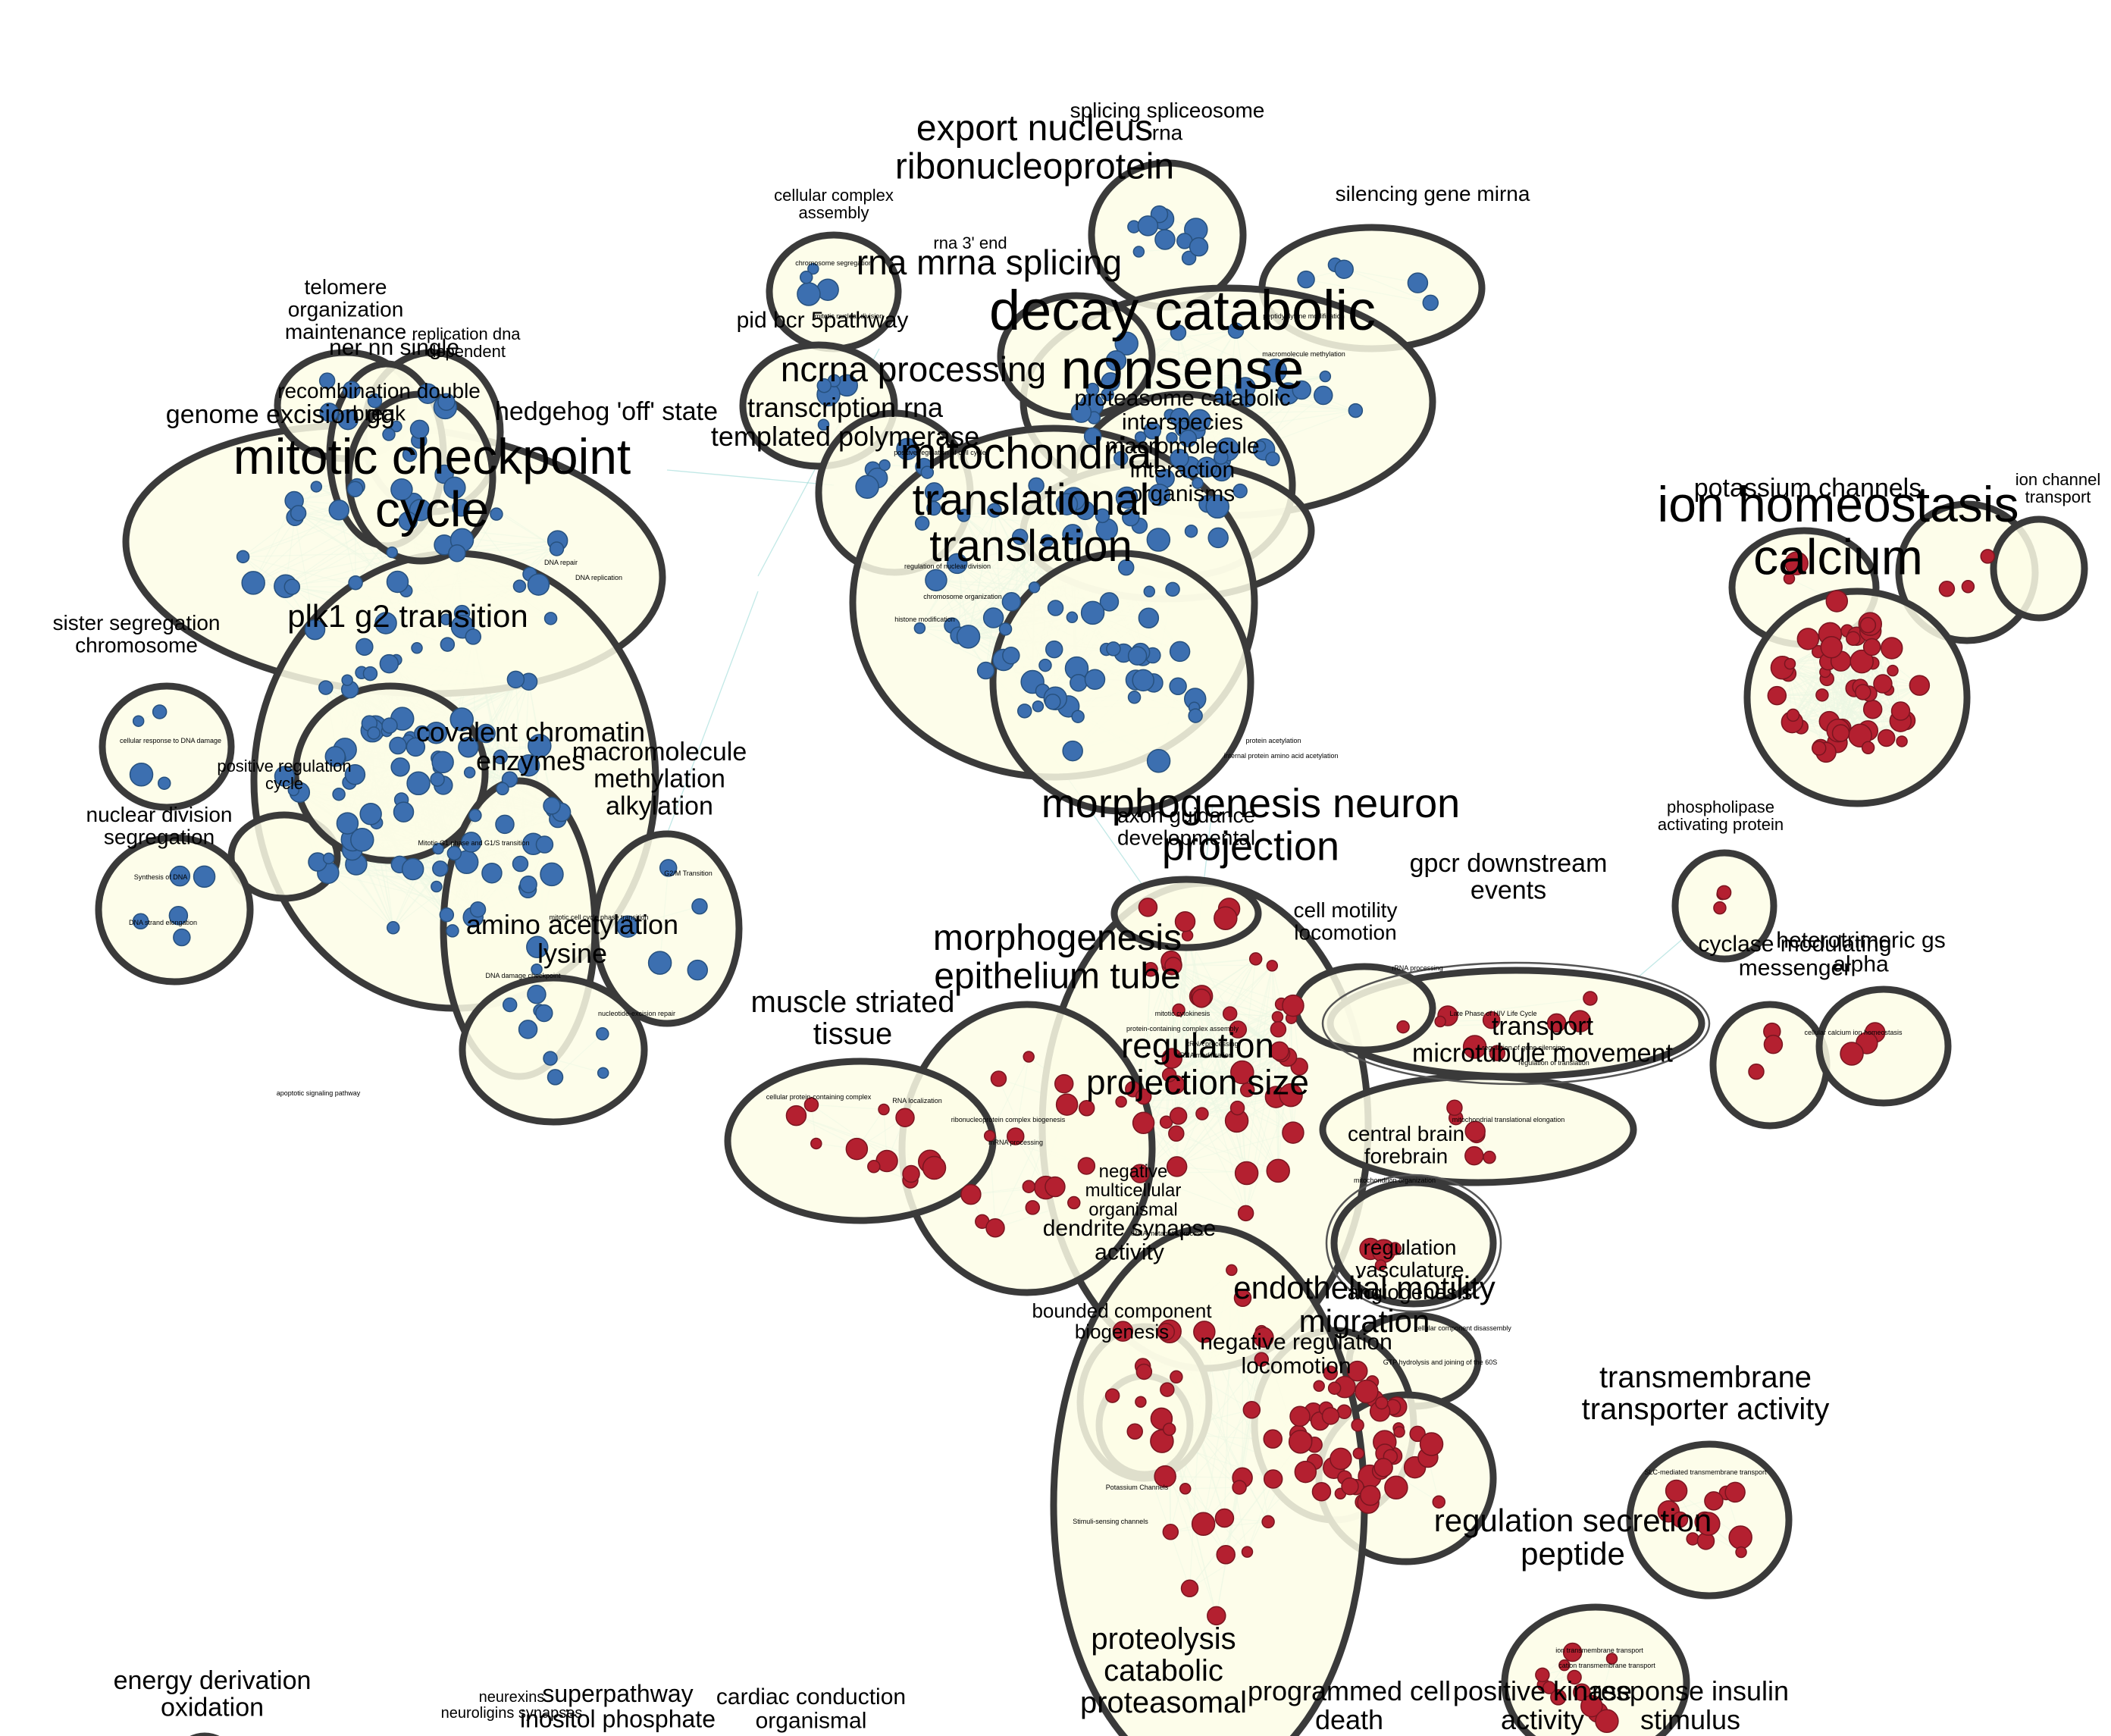 This screenshot has height=1736, width=2111. What do you see at coordinates (1365, 1321) in the screenshot?
I see `cluster-label-line: migration` at bounding box center [1365, 1321].